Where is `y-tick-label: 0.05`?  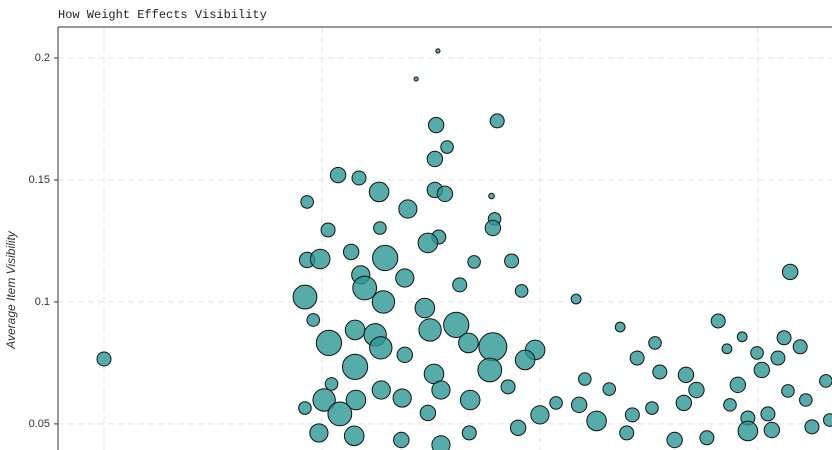
y-tick-label: 0.05 is located at coordinates (39, 424).